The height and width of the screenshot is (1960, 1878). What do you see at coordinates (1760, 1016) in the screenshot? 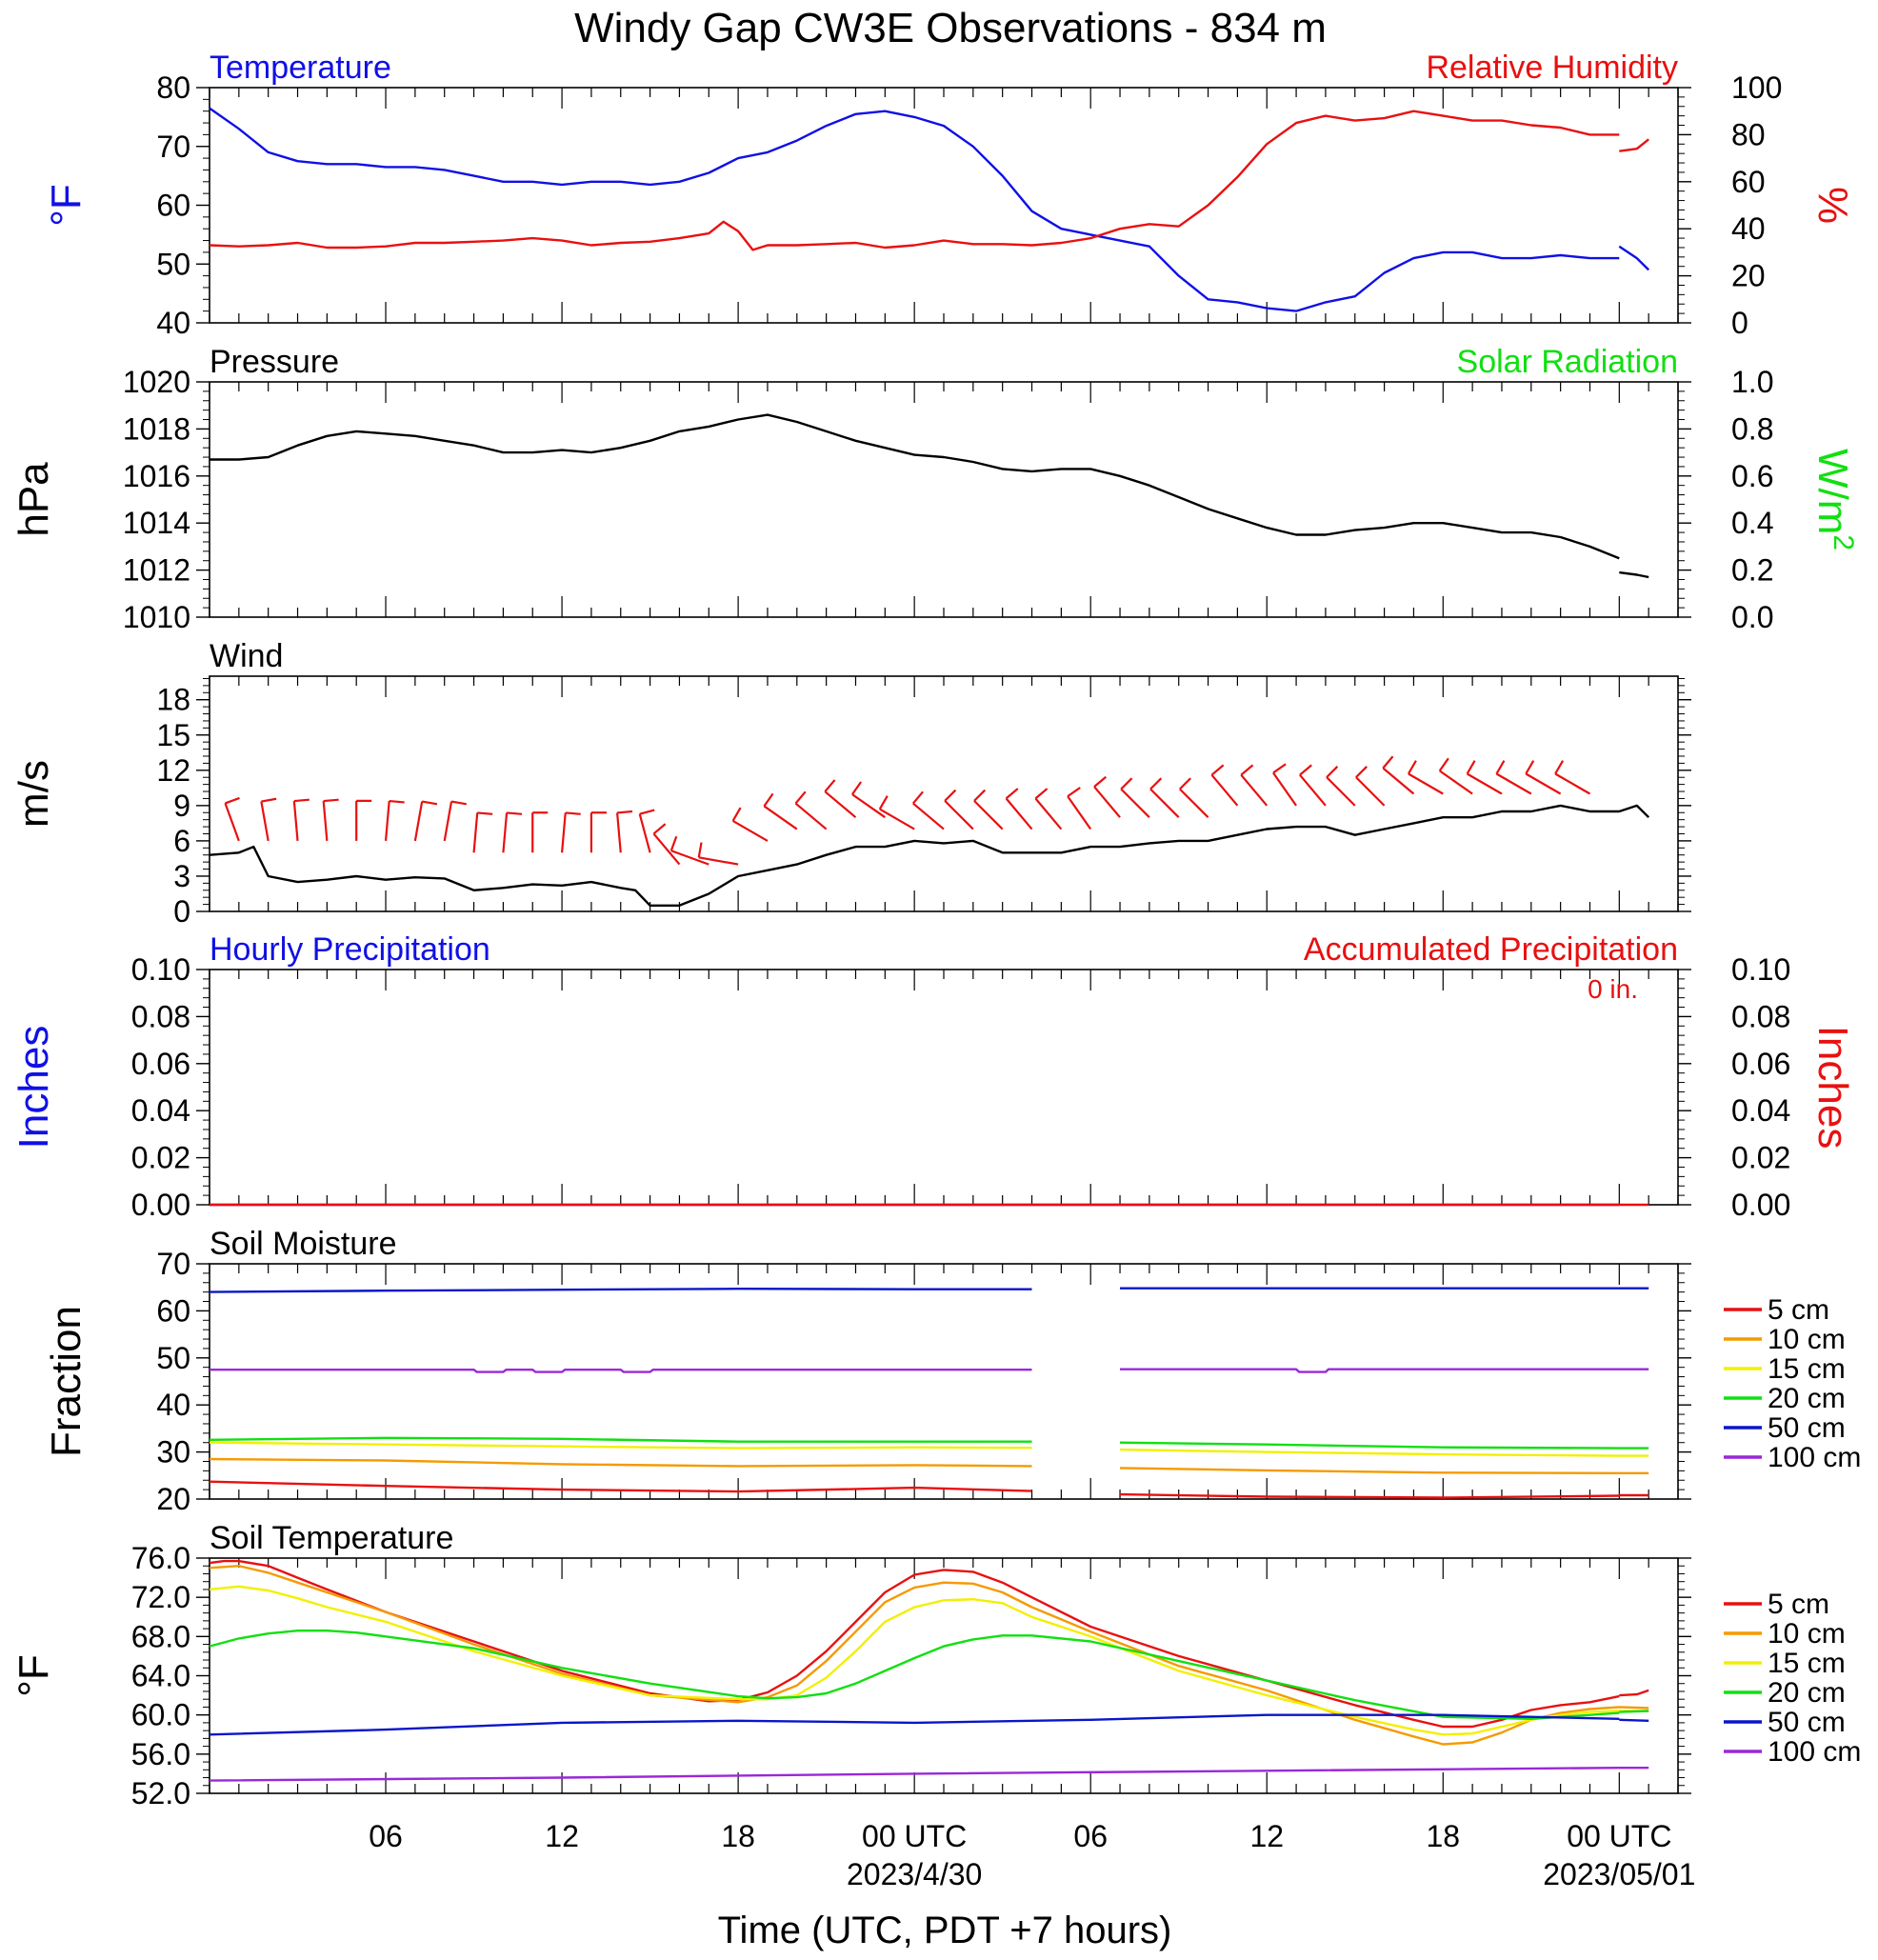
I see `y-right-tick-label: 0.08` at bounding box center [1760, 1016].